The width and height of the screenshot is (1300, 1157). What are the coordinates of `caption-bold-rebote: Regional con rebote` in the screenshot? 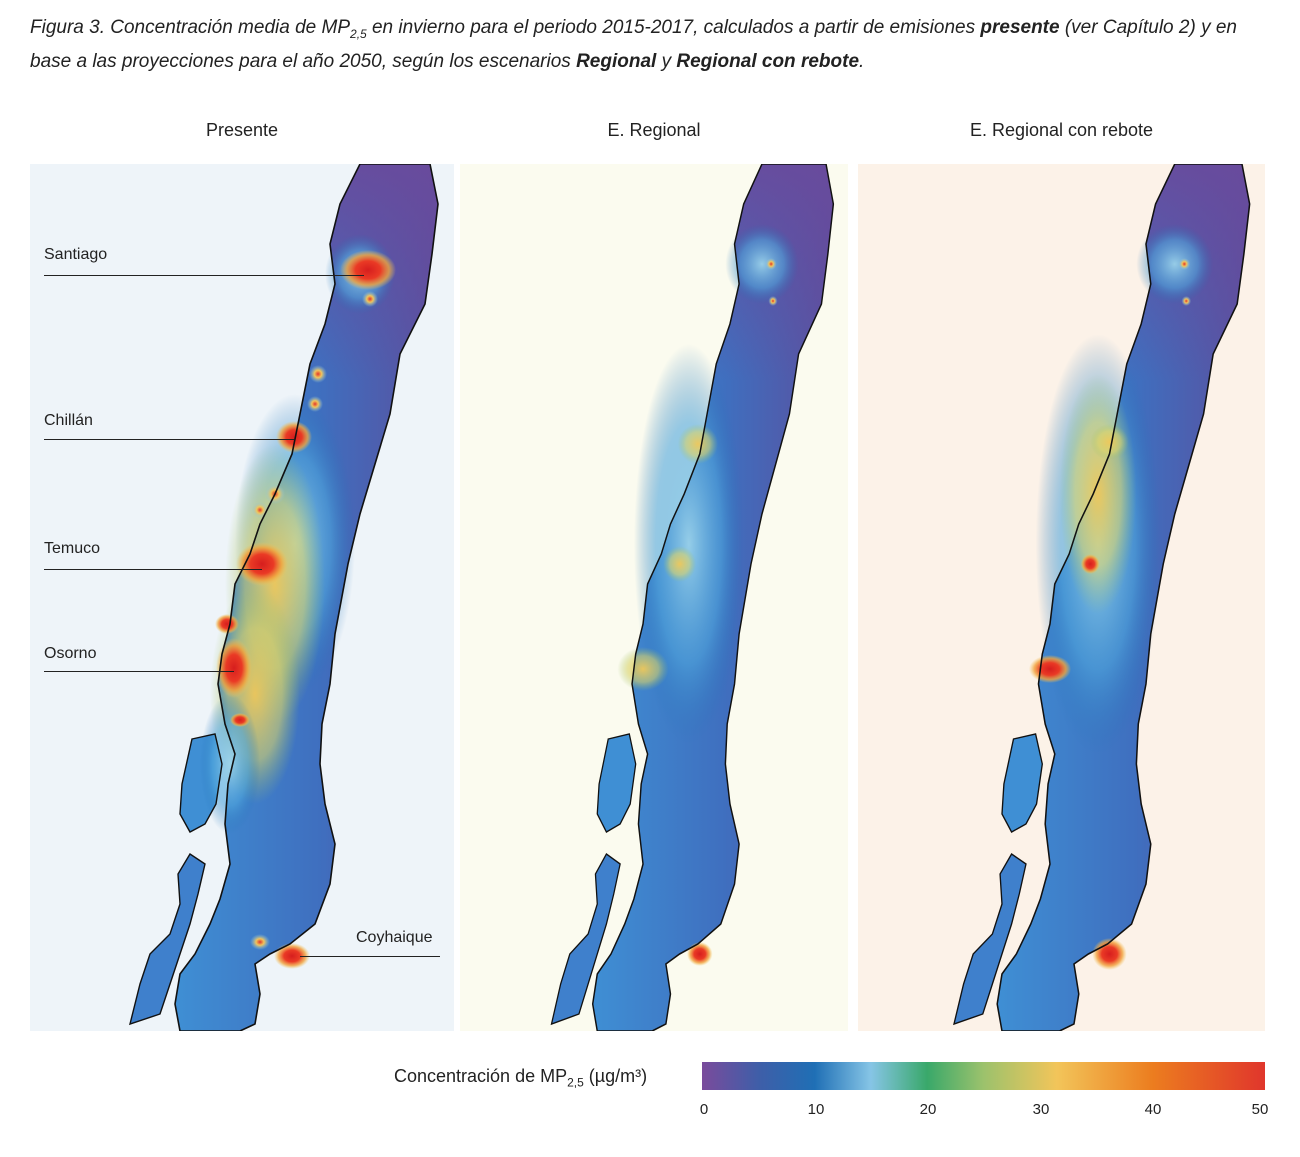 It's located at (768, 61).